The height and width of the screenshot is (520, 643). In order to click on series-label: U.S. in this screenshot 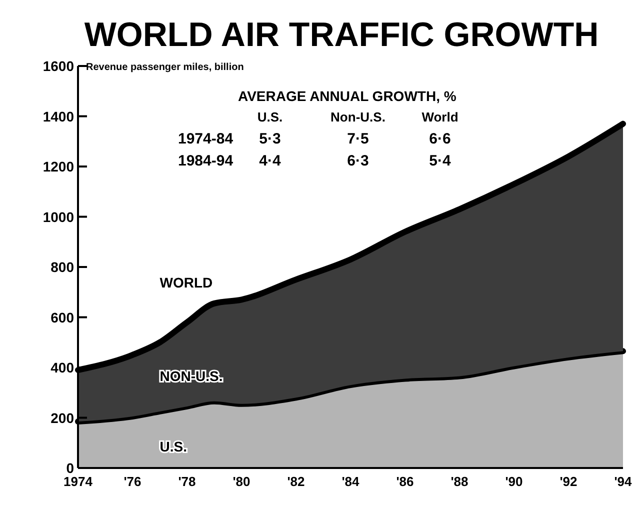, I will do `click(173, 446)`.